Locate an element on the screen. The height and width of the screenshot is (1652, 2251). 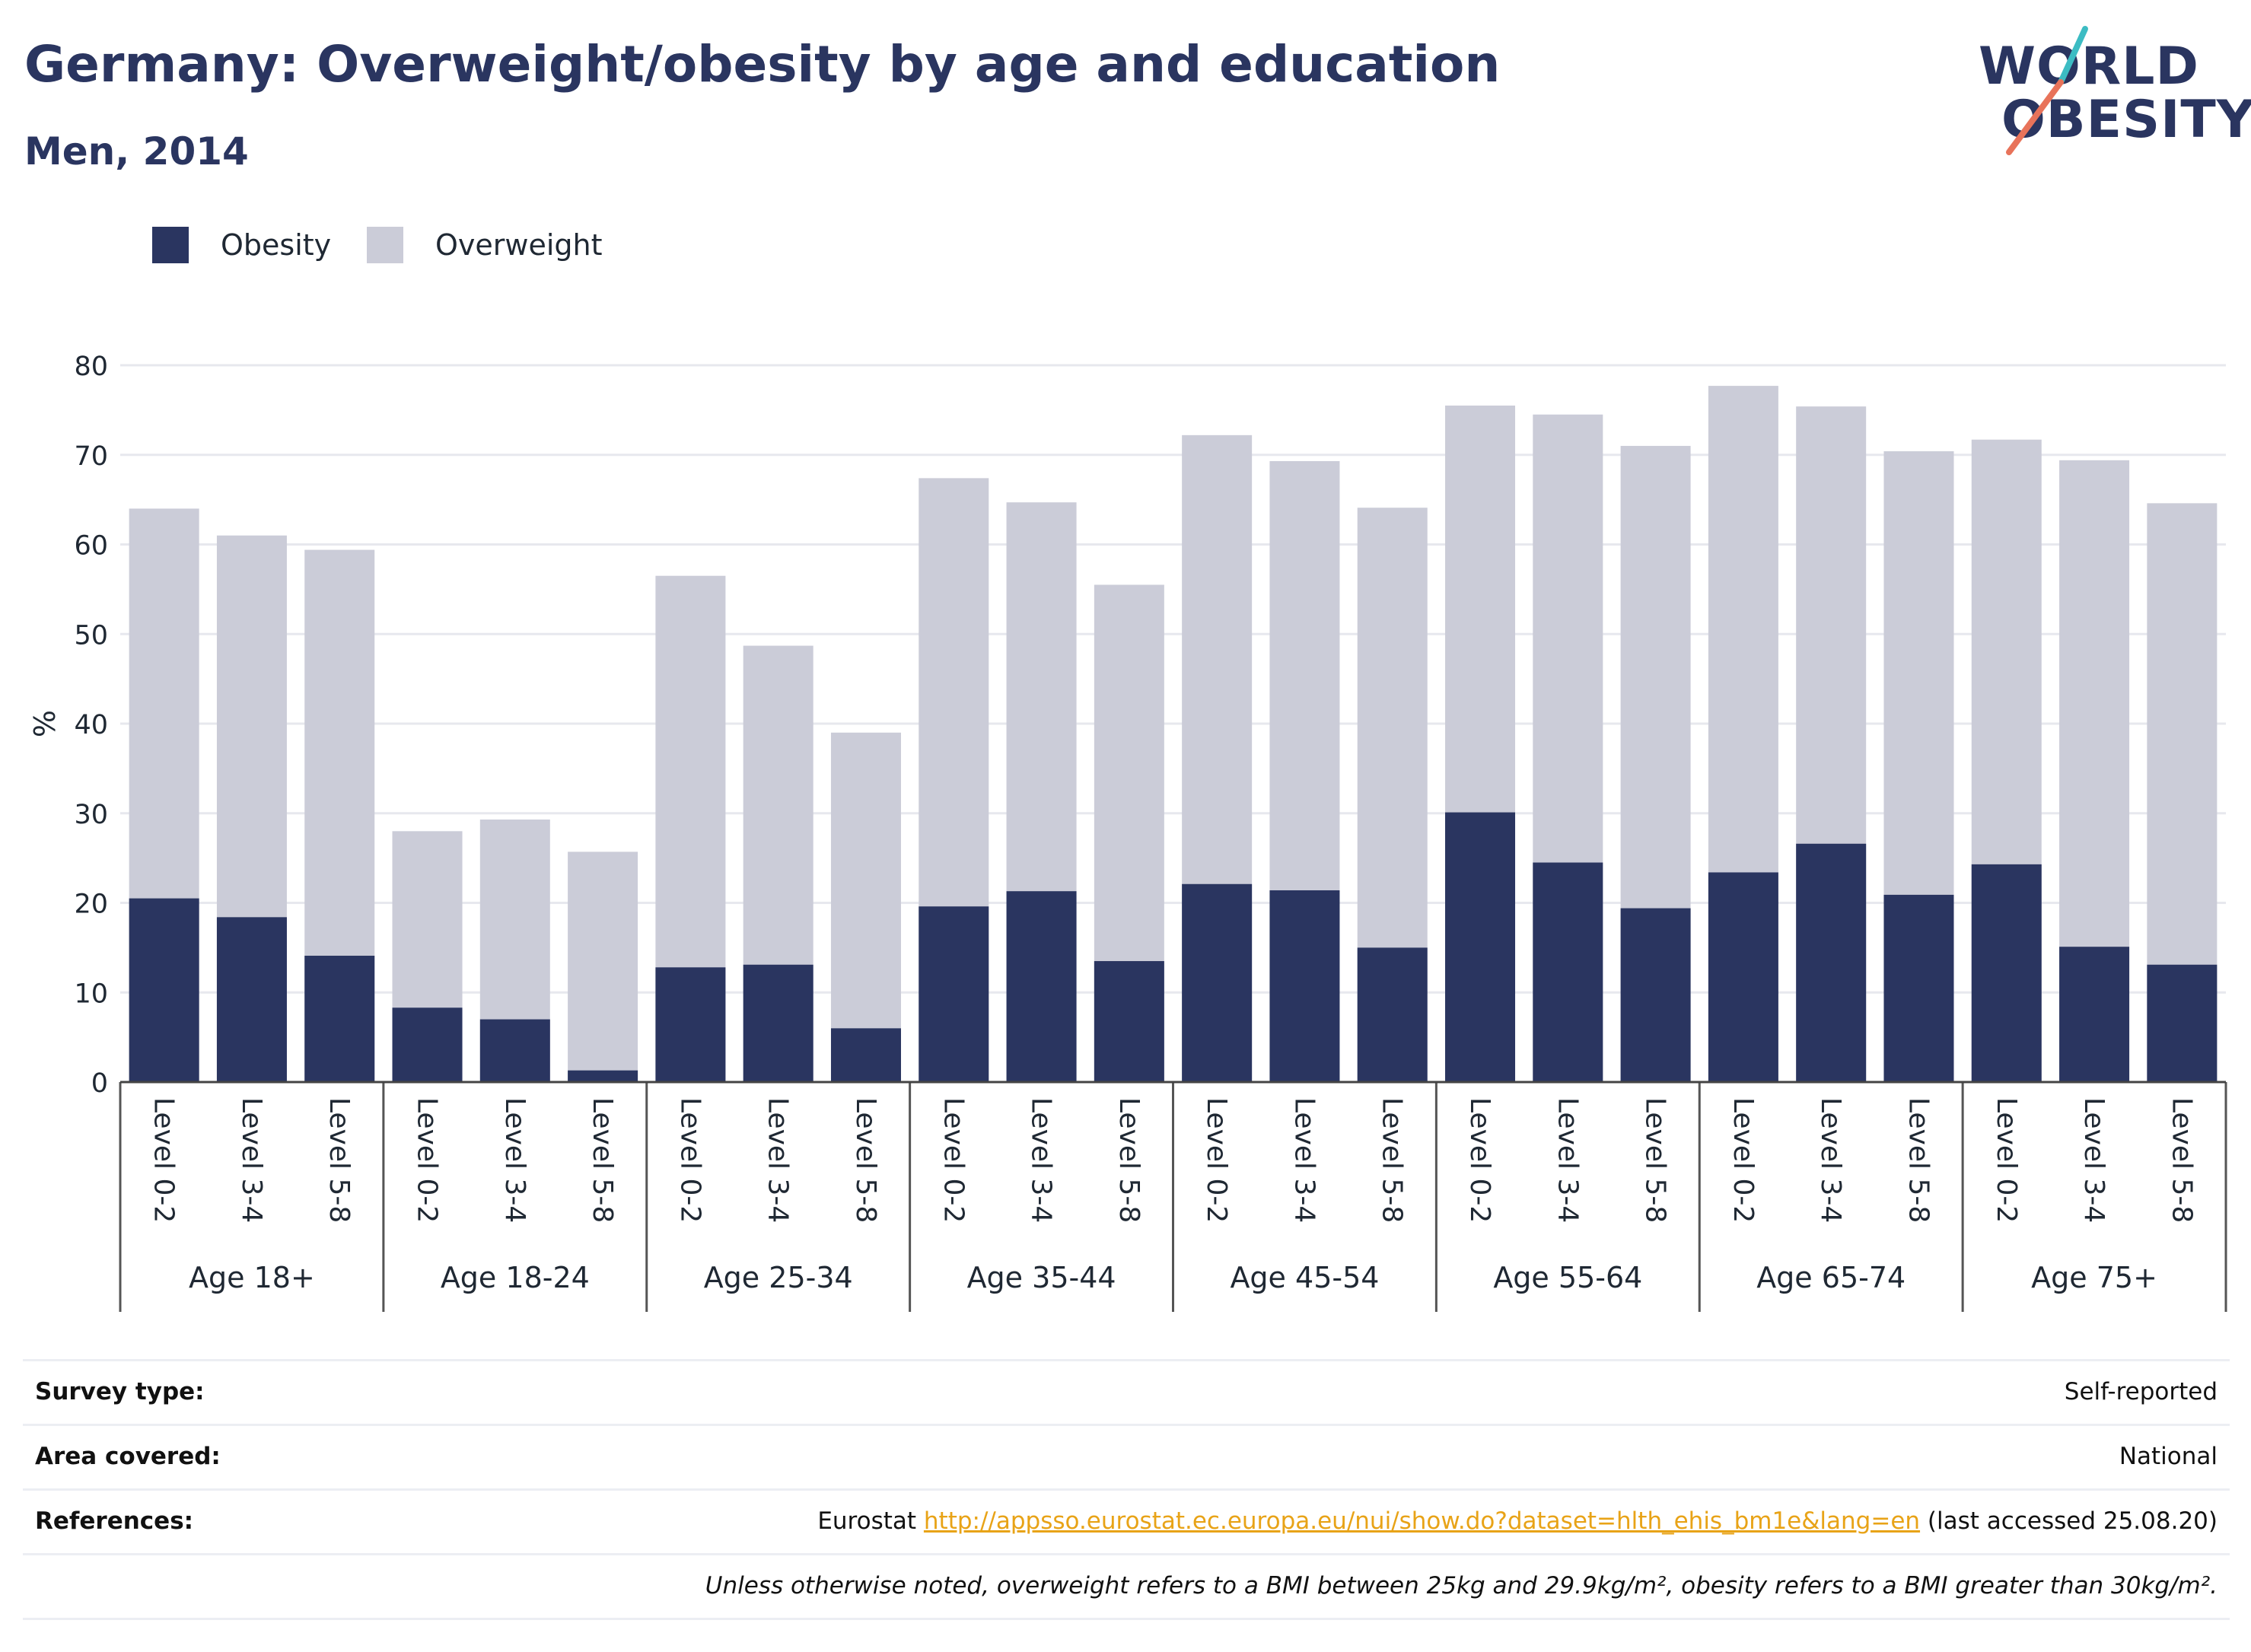
y-tick-label: 20 is located at coordinates (91, 905).